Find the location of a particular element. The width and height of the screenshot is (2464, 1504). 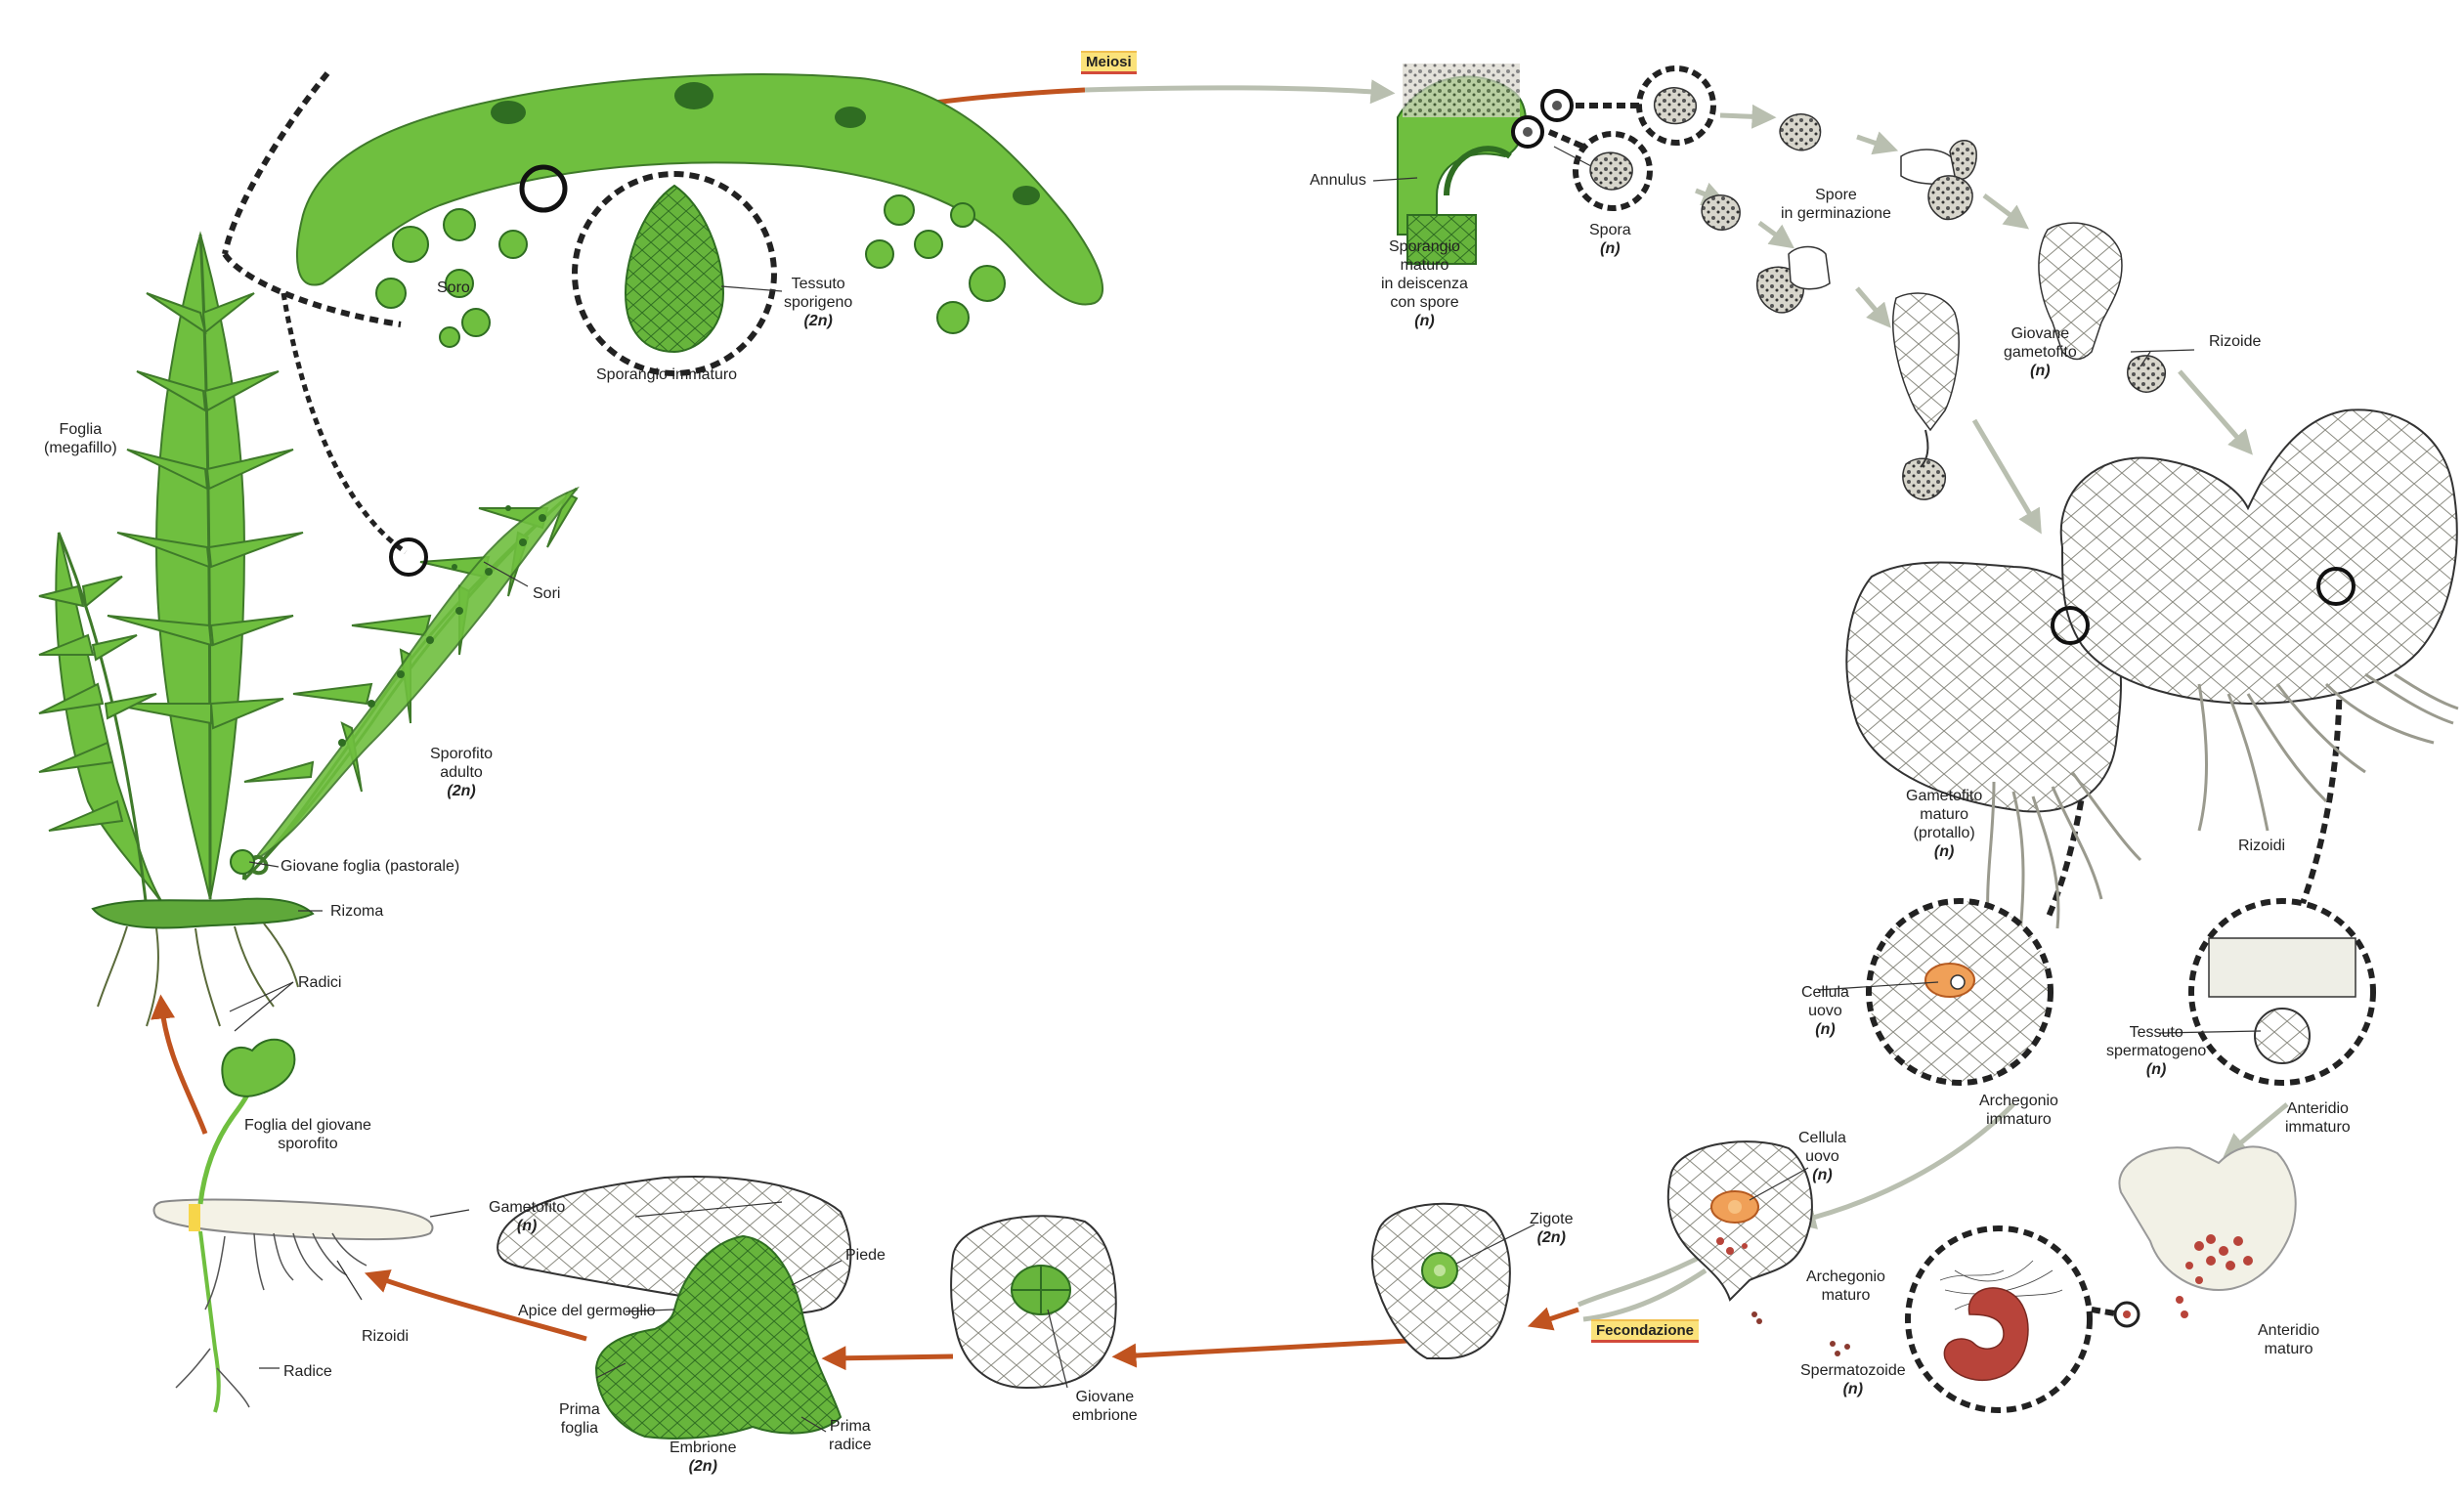

arrow-embryo-embrione is located at coordinates (887, 1358).